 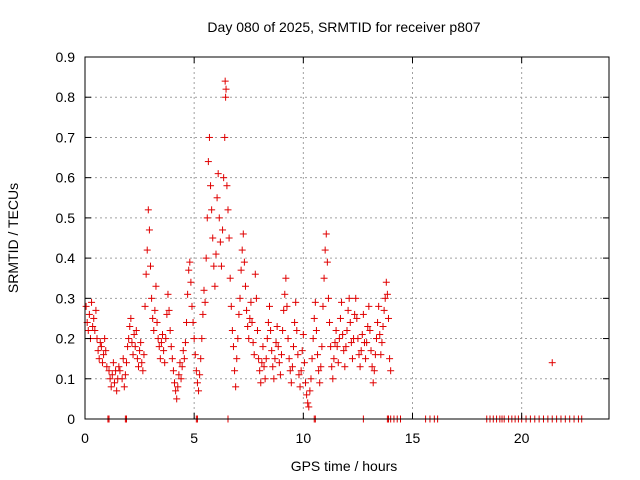 I want to click on y-tick-label: 0.6, so click(x=66, y=178).